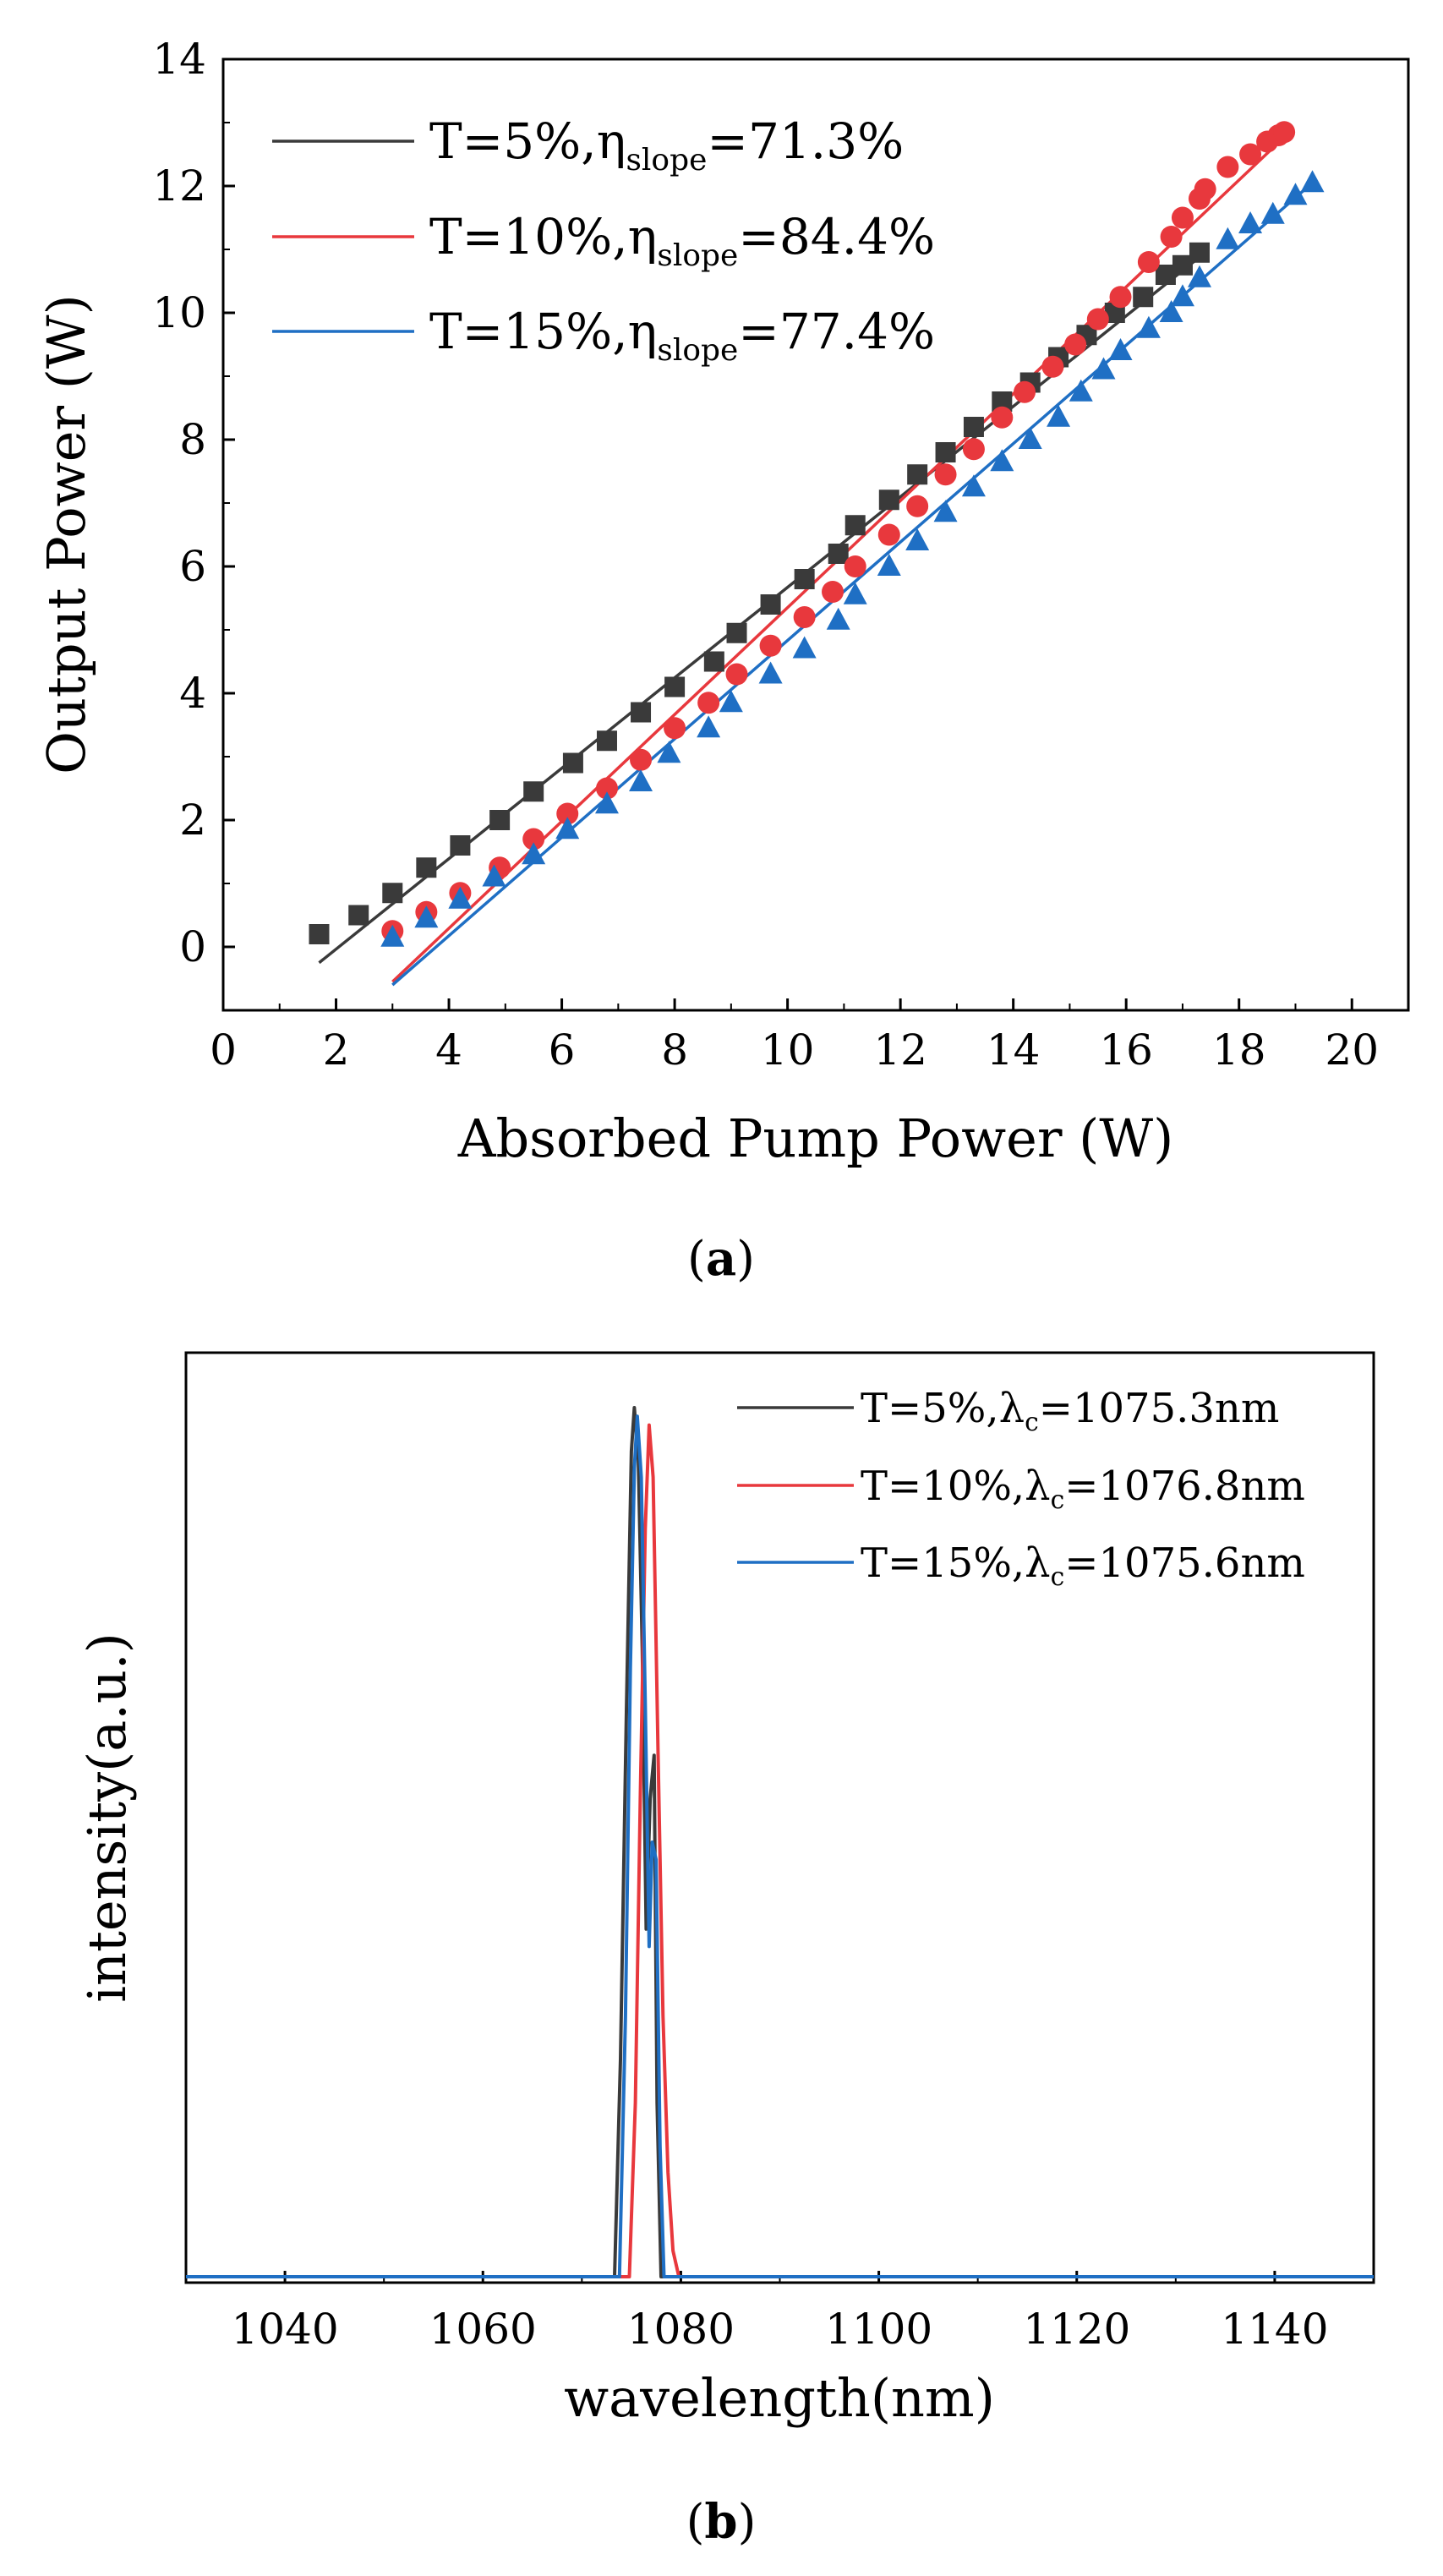 The width and height of the screenshot is (1443, 2576). Describe the element at coordinates (66, 534) in the screenshot. I see `panel-a-y-axis-label: Output Power (W)` at that location.